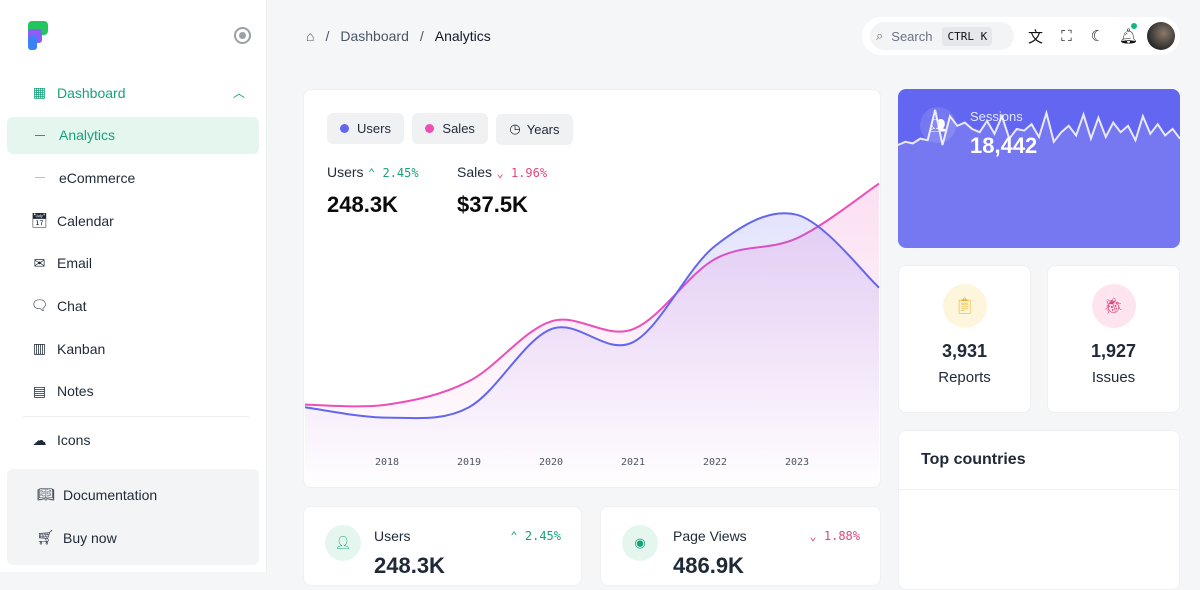 This screenshot has height=590, width=1200. What do you see at coordinates (61, 440) in the screenshot?
I see `sidebar-item-icons: ☁ Icons` at bounding box center [61, 440].